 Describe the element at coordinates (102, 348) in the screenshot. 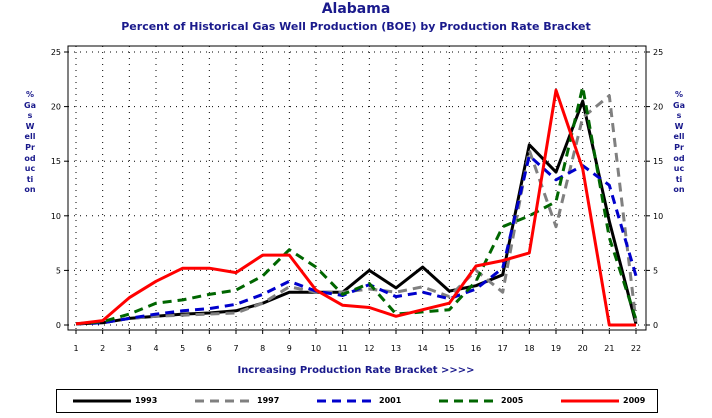

I see `x-tick-label: 2` at that location.